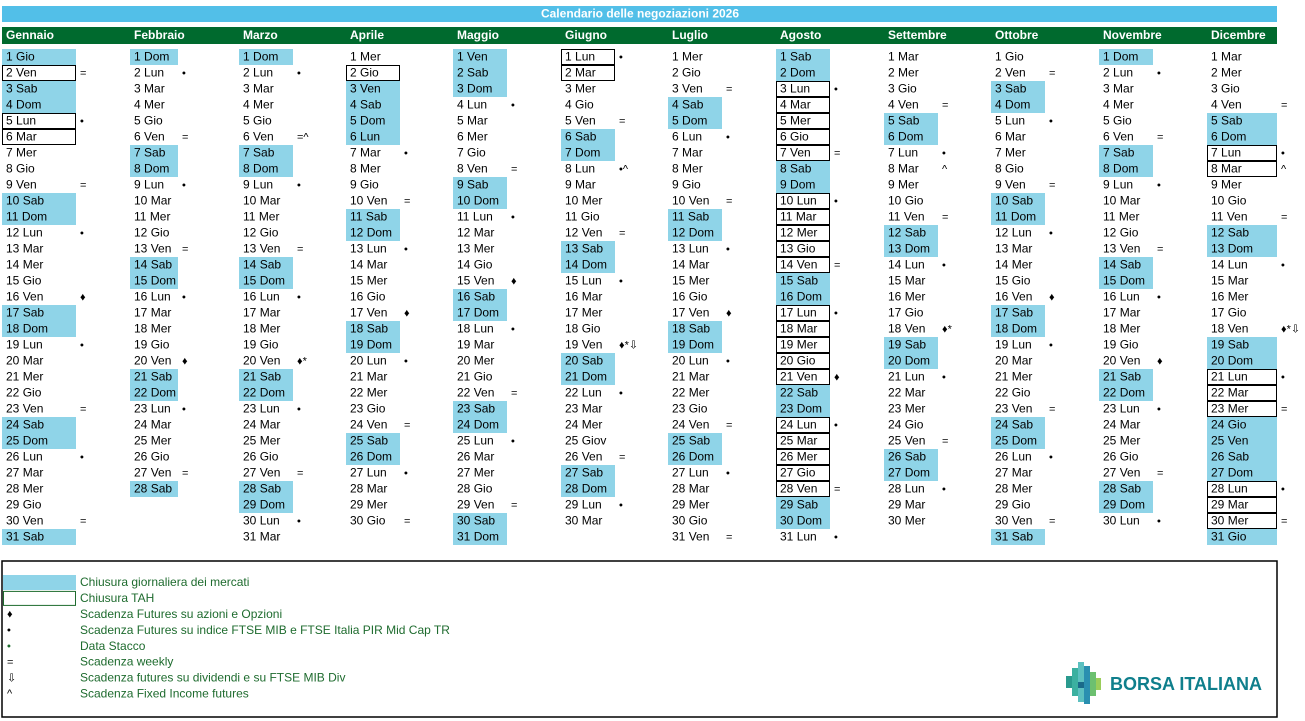 The width and height of the screenshot is (1305, 721). Describe the element at coordinates (476, 521) in the screenshot. I see `day: 30 Sab` at that location.